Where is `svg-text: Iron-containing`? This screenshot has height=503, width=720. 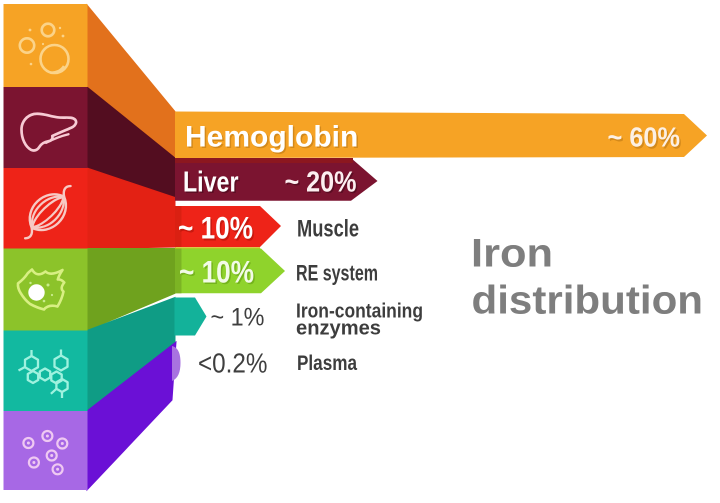
svg-text: Iron-containing is located at coordinates (359, 311).